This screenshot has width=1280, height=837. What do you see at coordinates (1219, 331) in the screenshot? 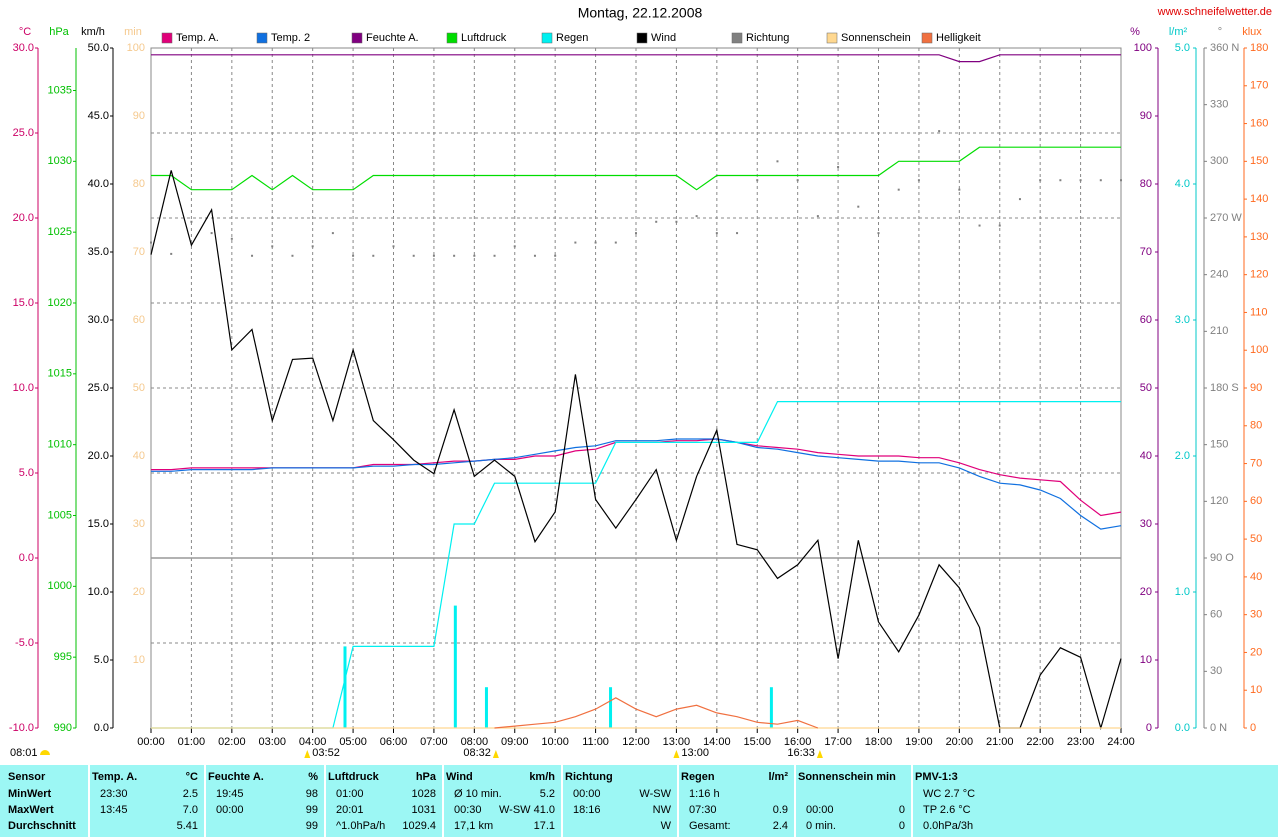
I see `y-tick-label: 210` at bounding box center [1219, 331].